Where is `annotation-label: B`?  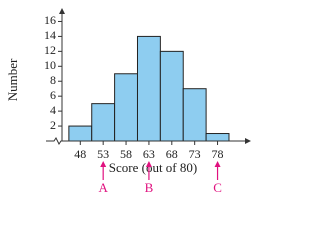
annotation-label: B is located at coordinates (149, 187).